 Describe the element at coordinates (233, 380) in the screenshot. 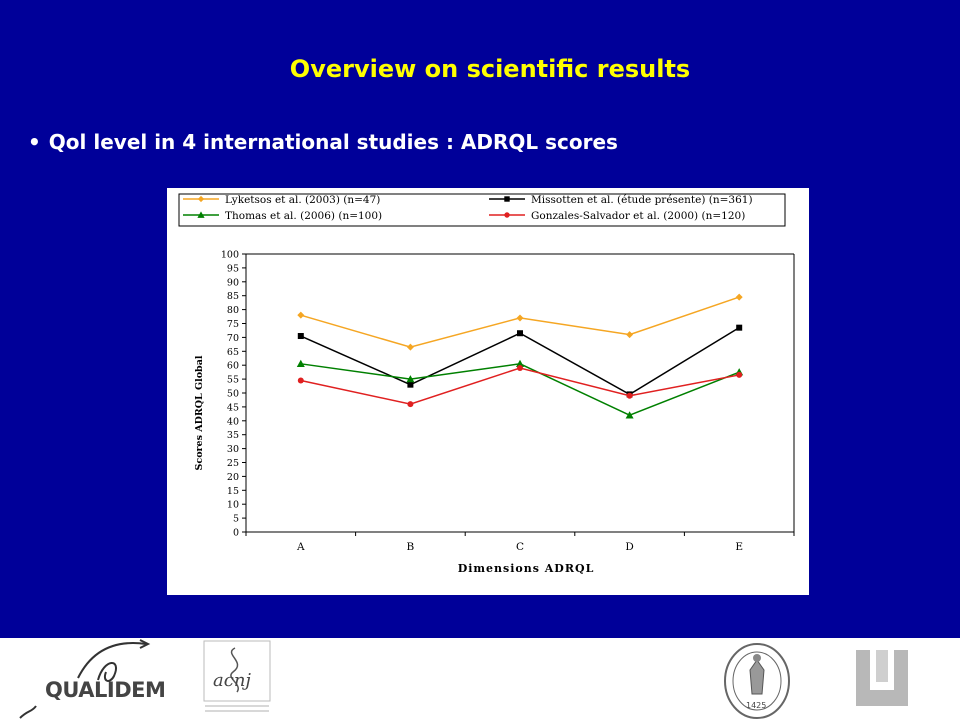

I see `y-tick-label: 55` at that location.